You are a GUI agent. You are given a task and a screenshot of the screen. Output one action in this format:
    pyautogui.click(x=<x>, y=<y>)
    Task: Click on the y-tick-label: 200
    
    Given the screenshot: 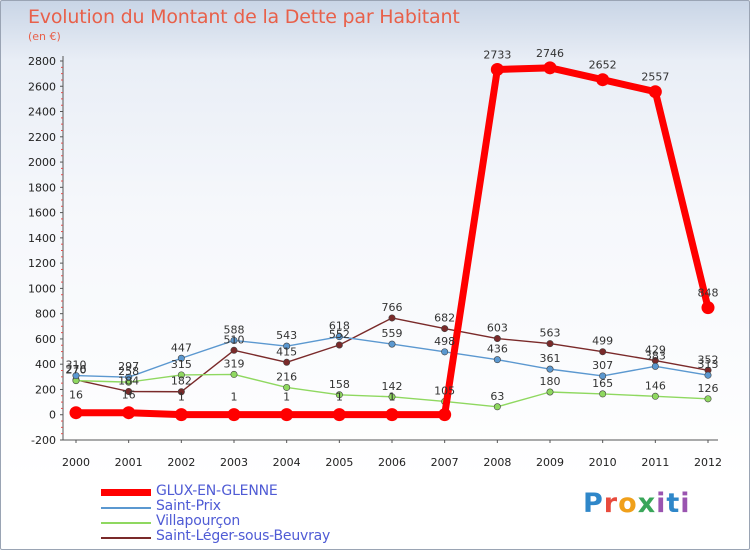 What is the action you would take?
    pyautogui.click(x=45, y=389)
    